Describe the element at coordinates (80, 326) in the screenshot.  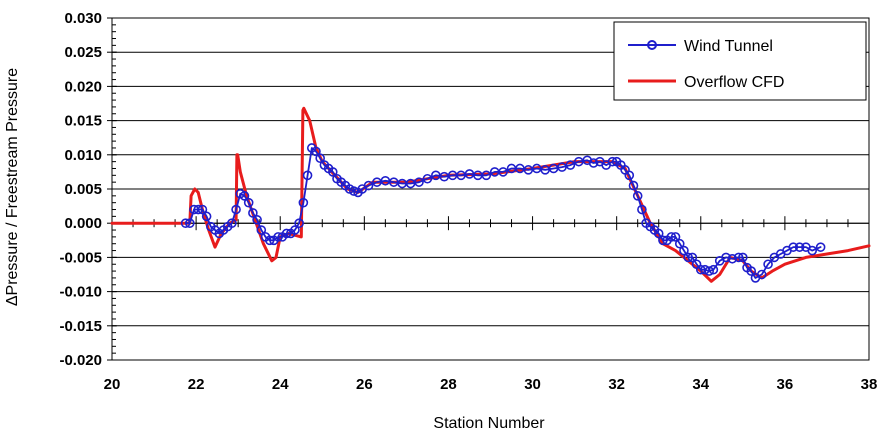
I see `y-tick-label: -0.015` at that location.